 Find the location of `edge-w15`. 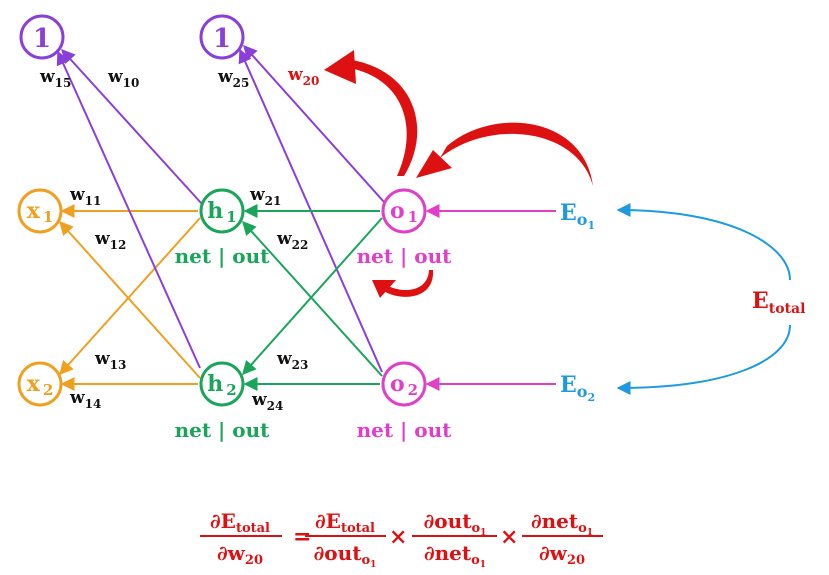

edge-w15 is located at coordinates (128, 209).